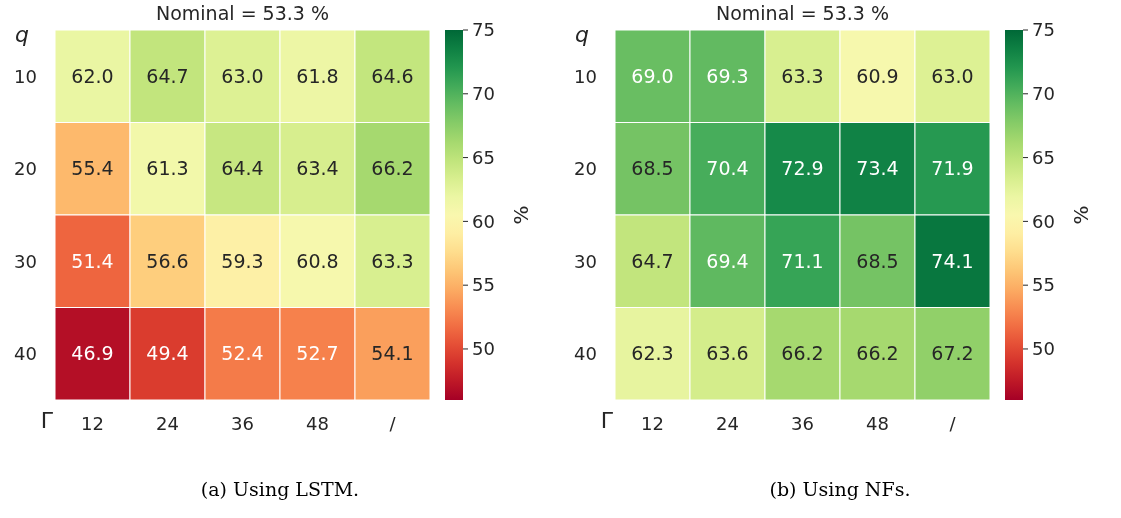 This screenshot has width=1121, height=518. I want to click on data-label: 46.9, so click(92, 353).